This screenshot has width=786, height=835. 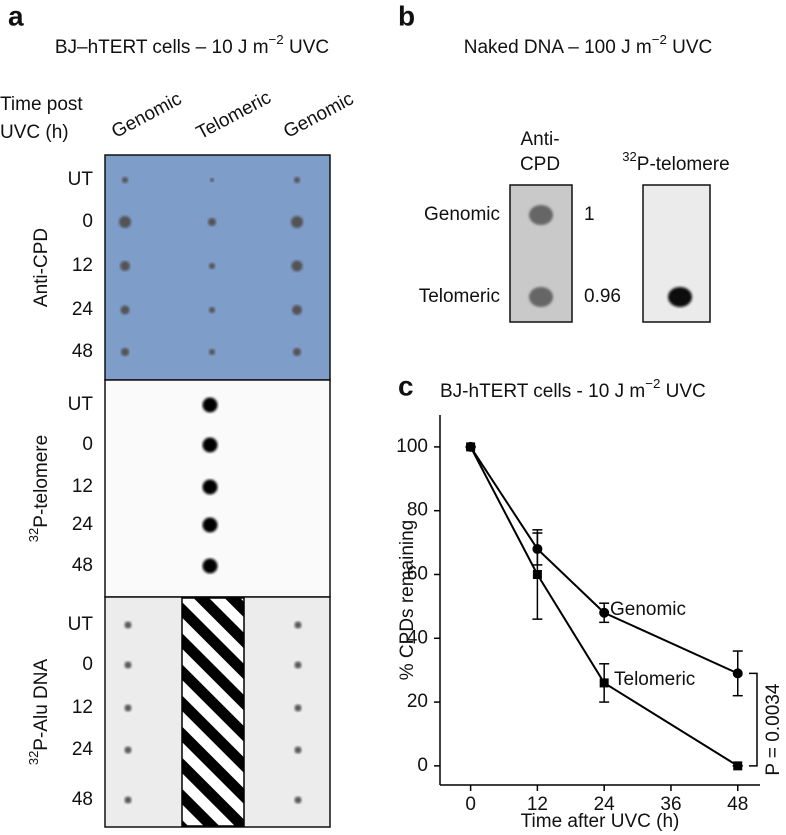 What do you see at coordinates (417, 573) in the screenshot?
I see `y-tick-label: 60` at bounding box center [417, 573].